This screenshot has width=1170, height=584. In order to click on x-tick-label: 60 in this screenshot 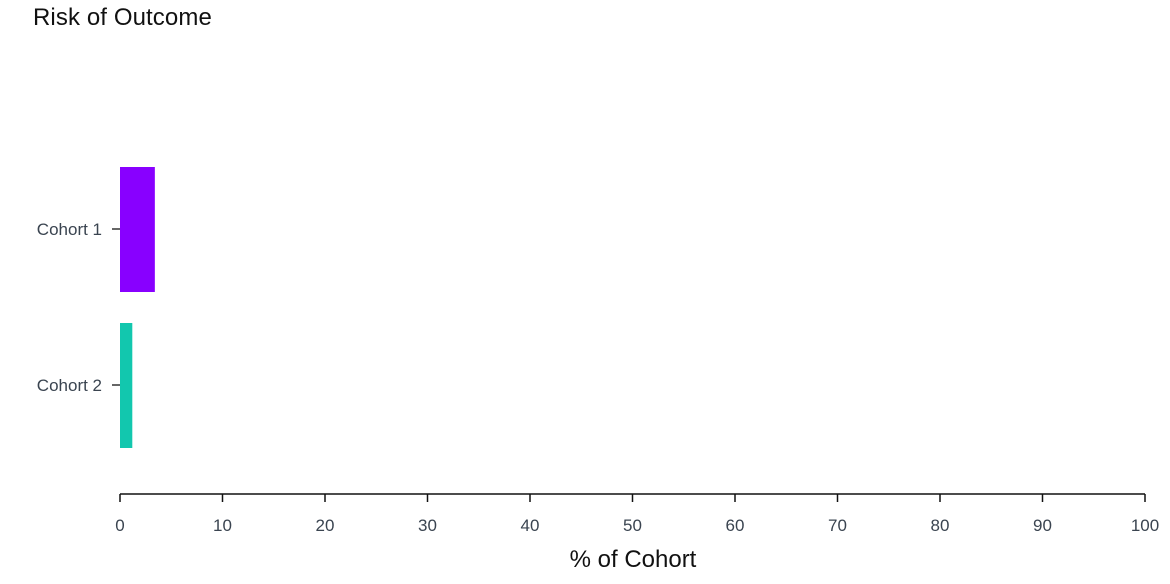, I will do `click(735, 525)`.